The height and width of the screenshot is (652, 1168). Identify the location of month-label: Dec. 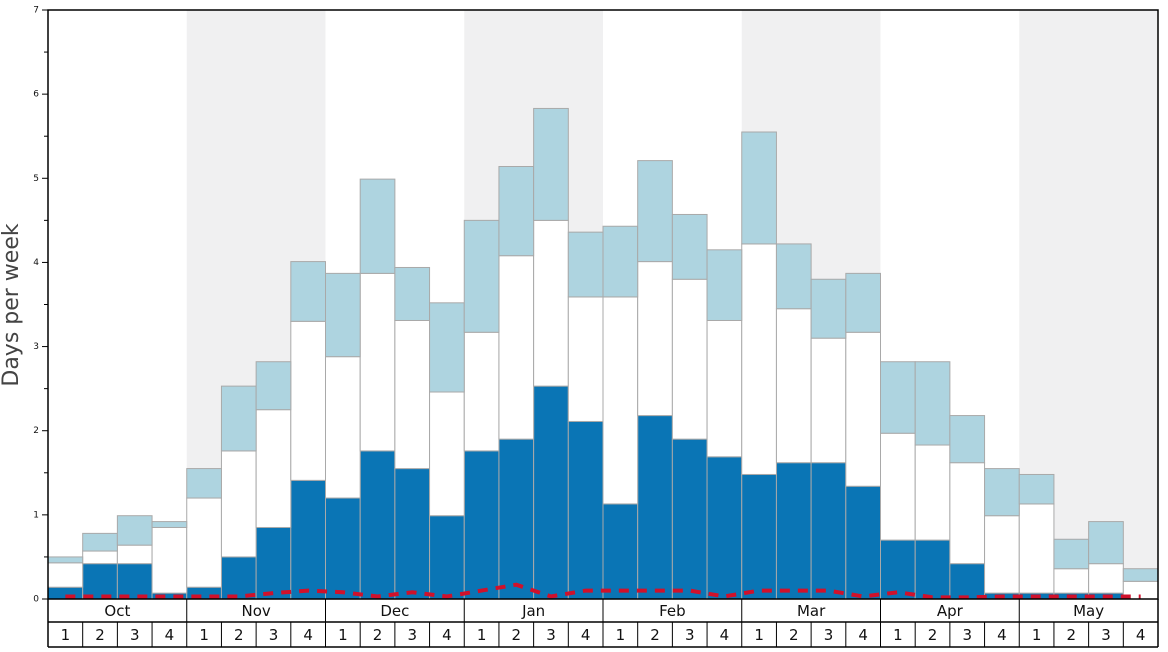
(394, 611).